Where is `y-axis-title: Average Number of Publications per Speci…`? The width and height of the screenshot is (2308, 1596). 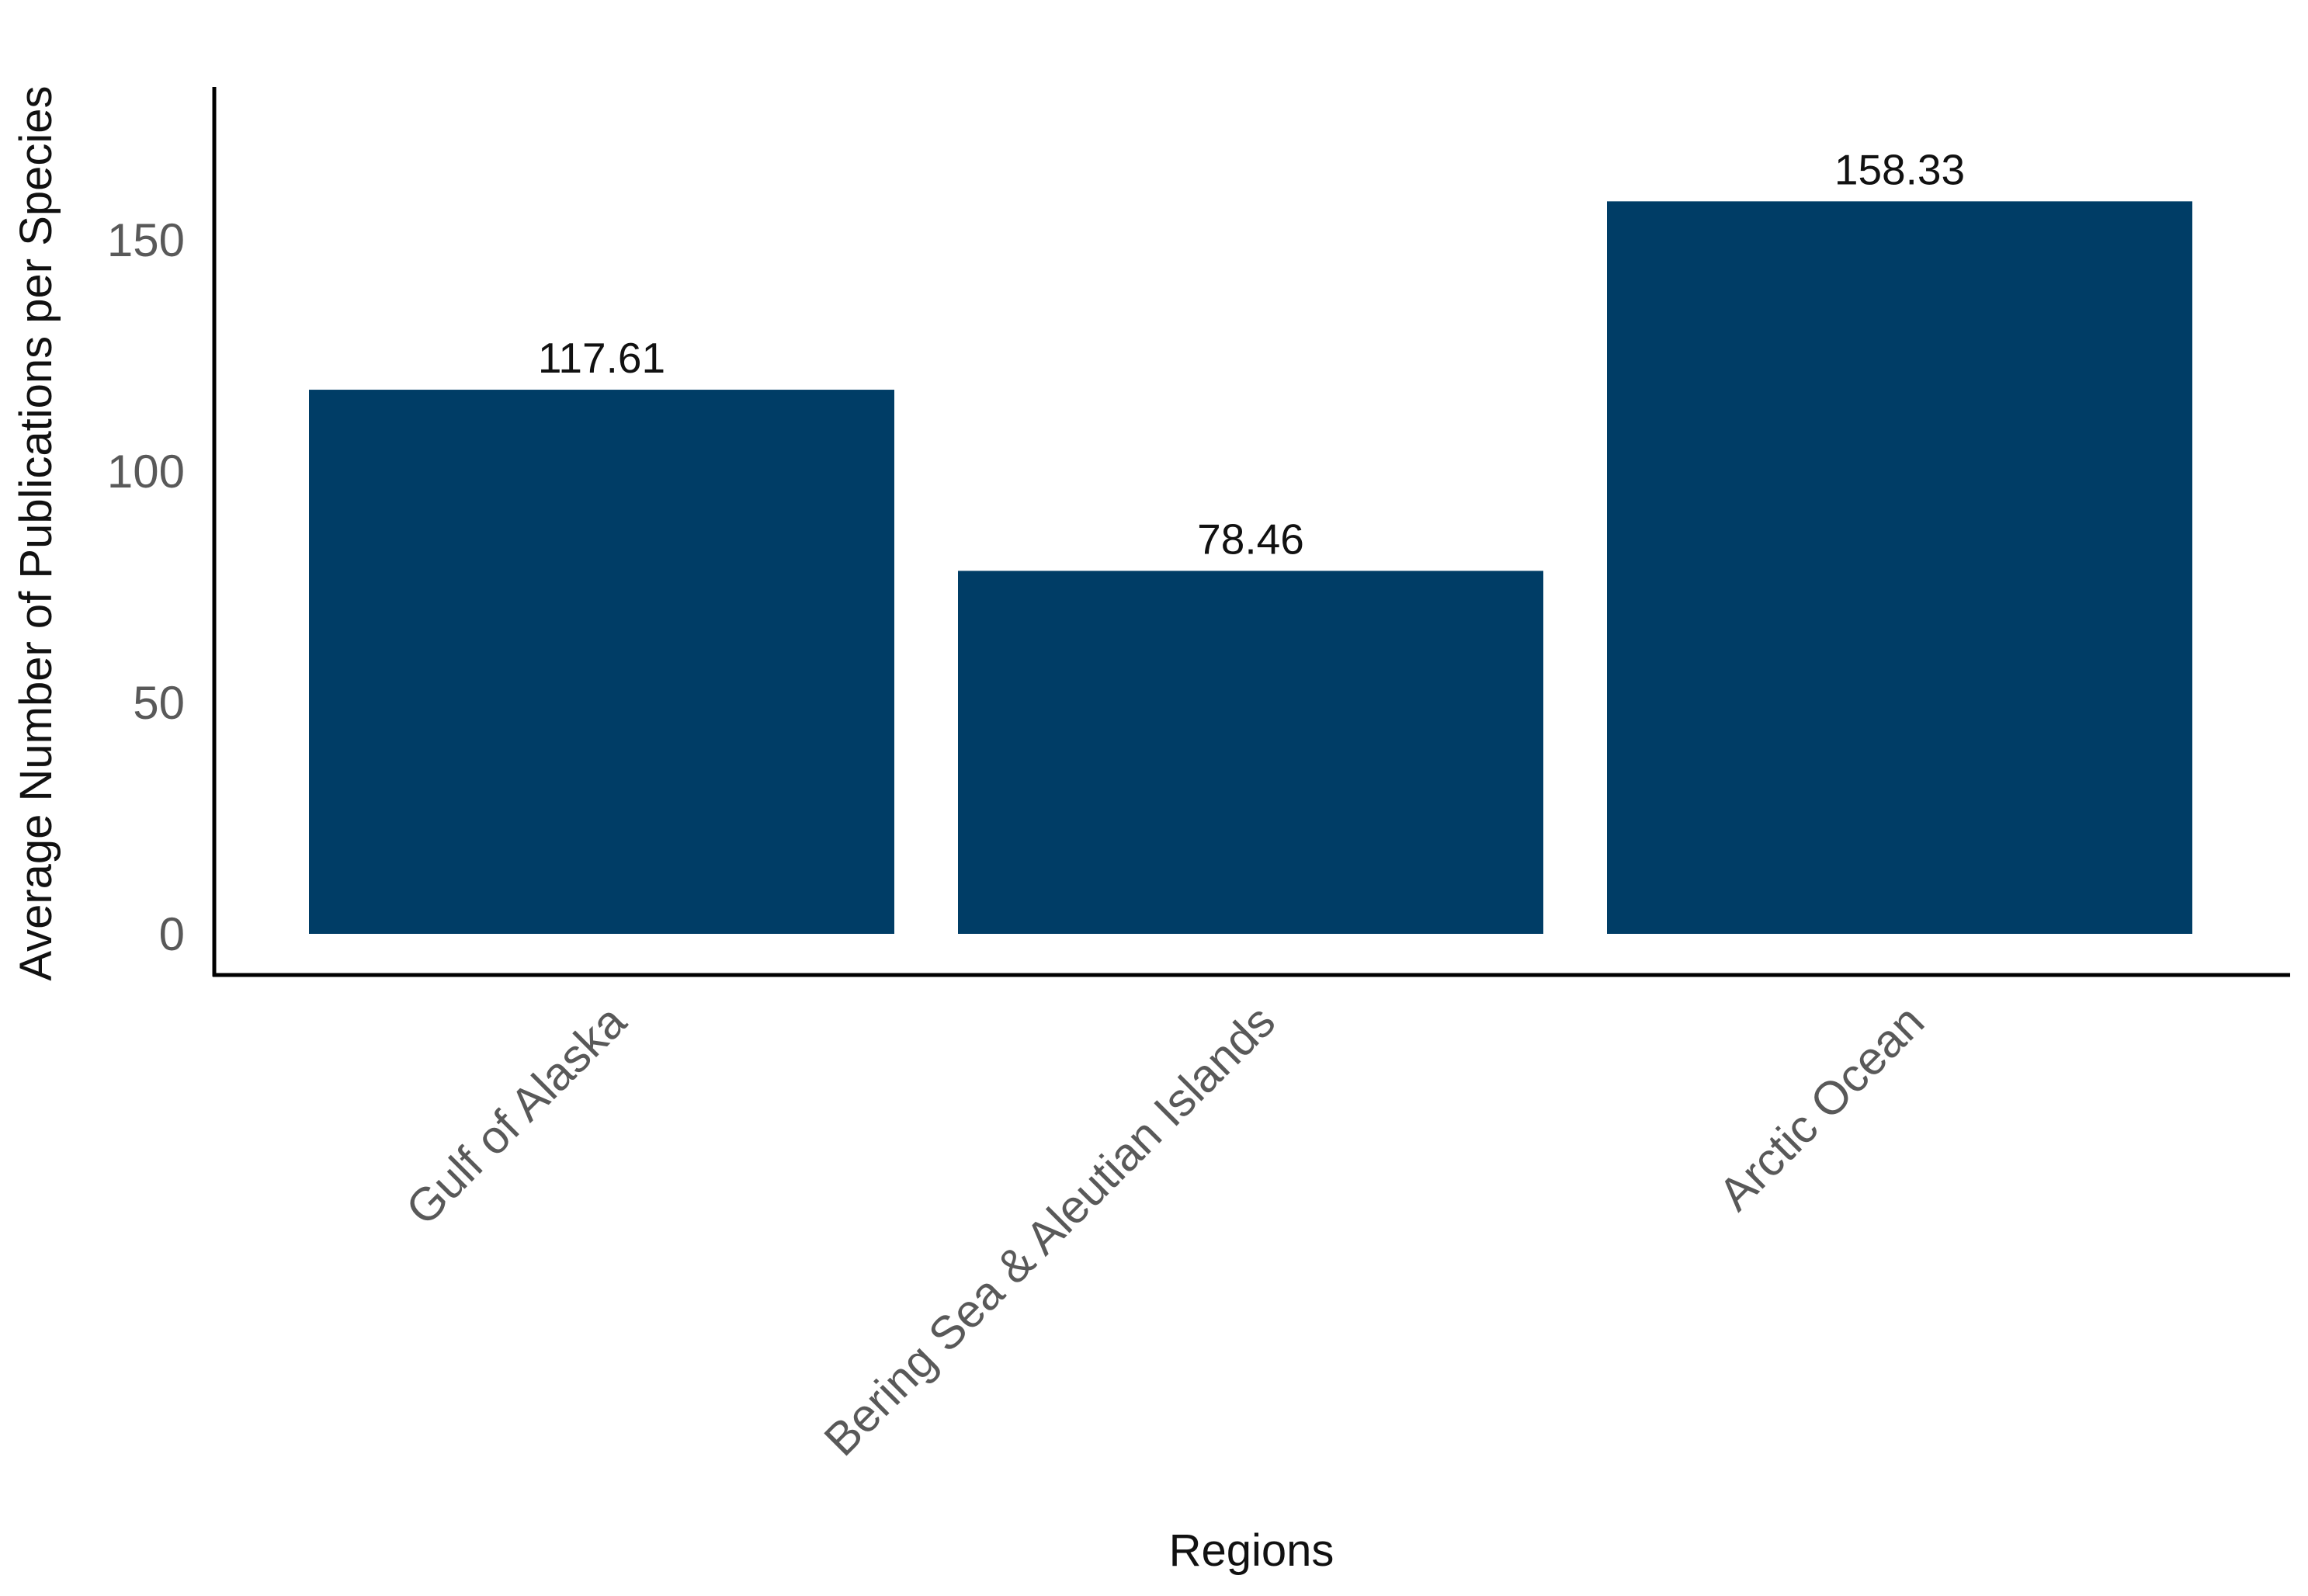
y-axis-title: Average Number of Publications per Speci… is located at coordinates (36, 532).